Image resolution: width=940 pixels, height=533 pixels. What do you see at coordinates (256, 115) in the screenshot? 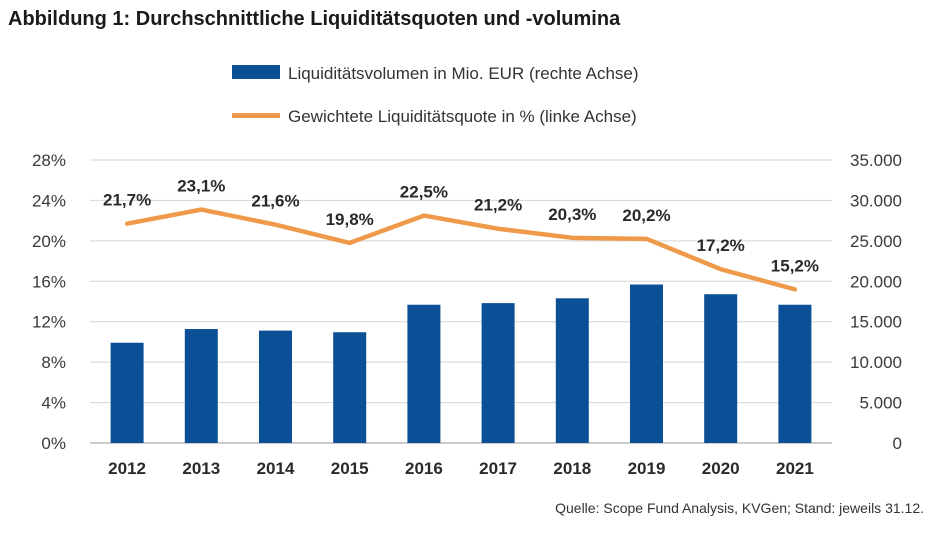
I see `legend-swatch-line` at bounding box center [256, 115].